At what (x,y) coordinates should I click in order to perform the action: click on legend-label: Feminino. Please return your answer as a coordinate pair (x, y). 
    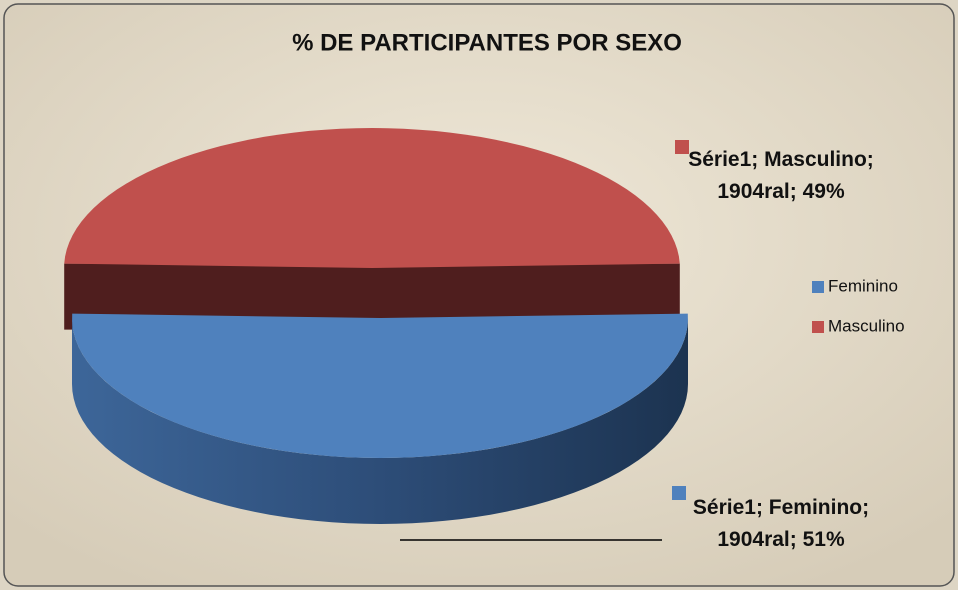
    Looking at the image, I should click on (863, 285).